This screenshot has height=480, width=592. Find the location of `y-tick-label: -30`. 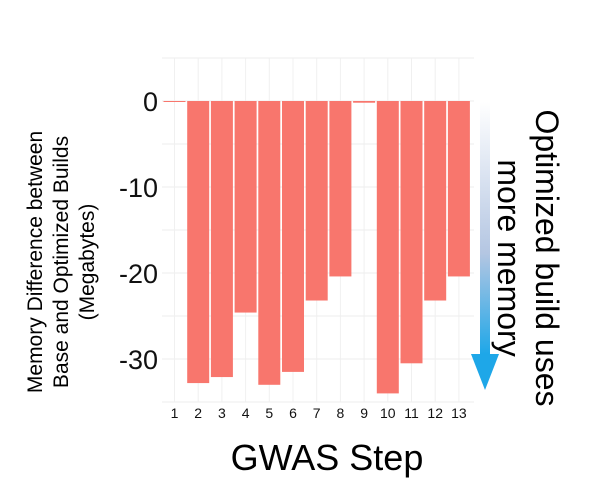

y-tick-label: -30 is located at coordinates (138, 360).